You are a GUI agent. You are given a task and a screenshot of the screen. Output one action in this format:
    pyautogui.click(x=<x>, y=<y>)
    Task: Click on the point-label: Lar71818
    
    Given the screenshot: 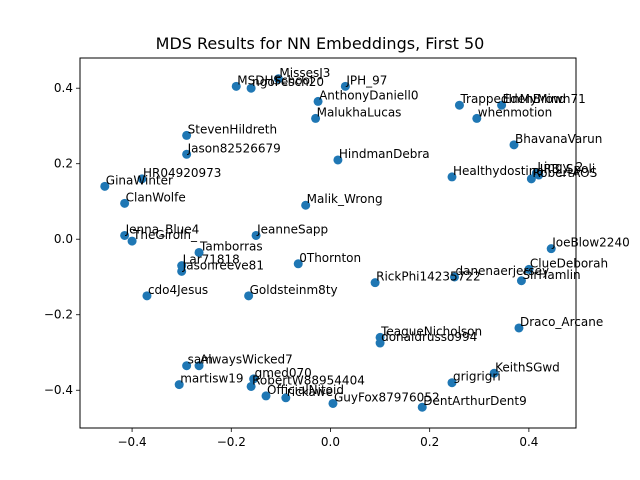 What is the action you would take?
    pyautogui.click(x=211, y=260)
    